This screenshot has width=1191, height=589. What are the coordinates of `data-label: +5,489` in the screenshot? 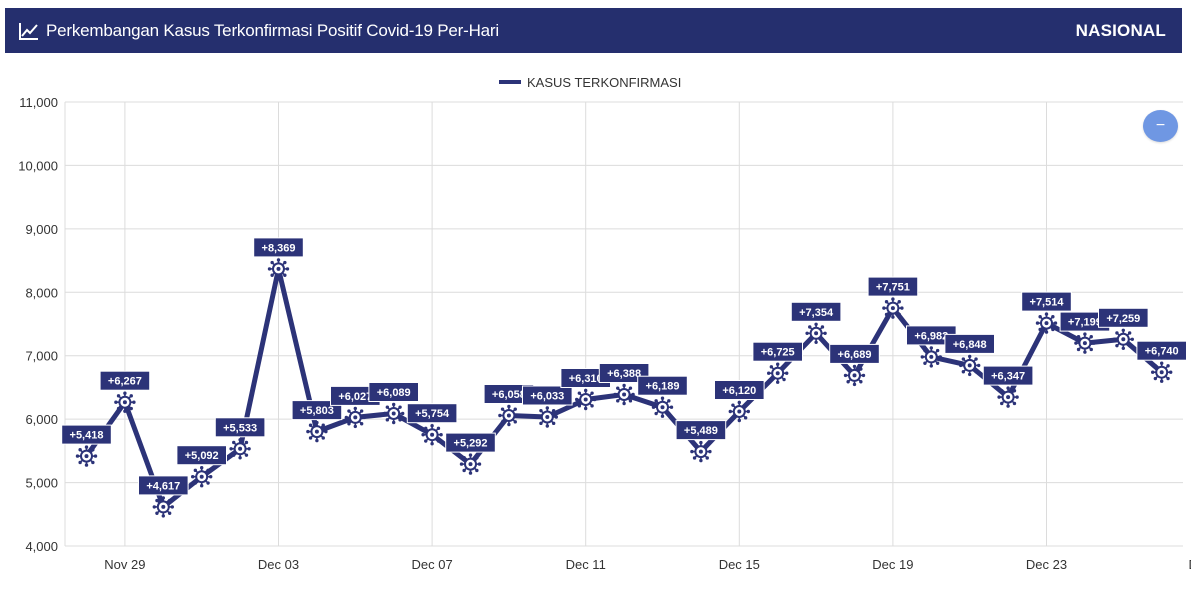 It's located at (701, 430).